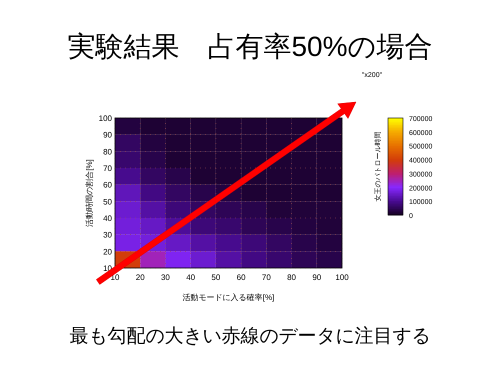 The height and width of the screenshot is (376, 500). Describe the element at coordinates (241, 277) in the screenshot. I see `x-tick-label: 60` at that location.